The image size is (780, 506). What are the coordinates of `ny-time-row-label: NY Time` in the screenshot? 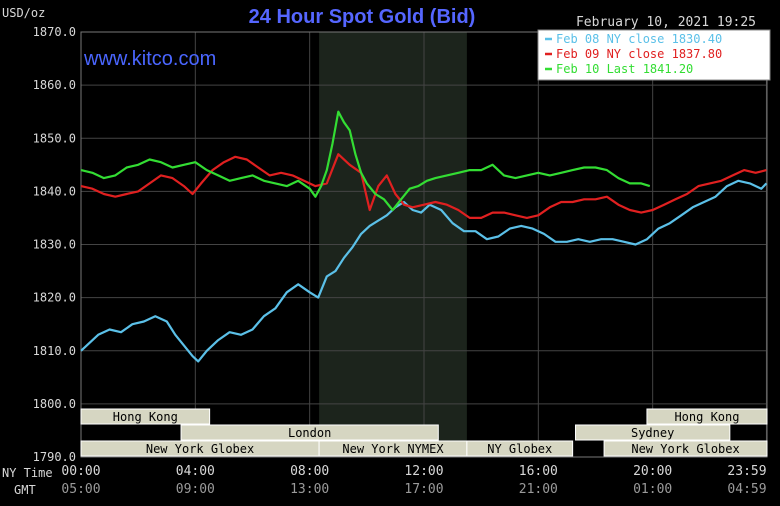 It's located at (27, 473).